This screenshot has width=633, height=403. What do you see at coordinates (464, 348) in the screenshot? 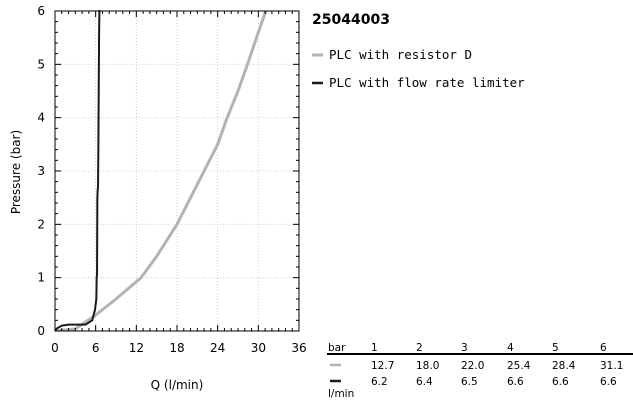
I see `table-header-cell: 3` at bounding box center [464, 348].